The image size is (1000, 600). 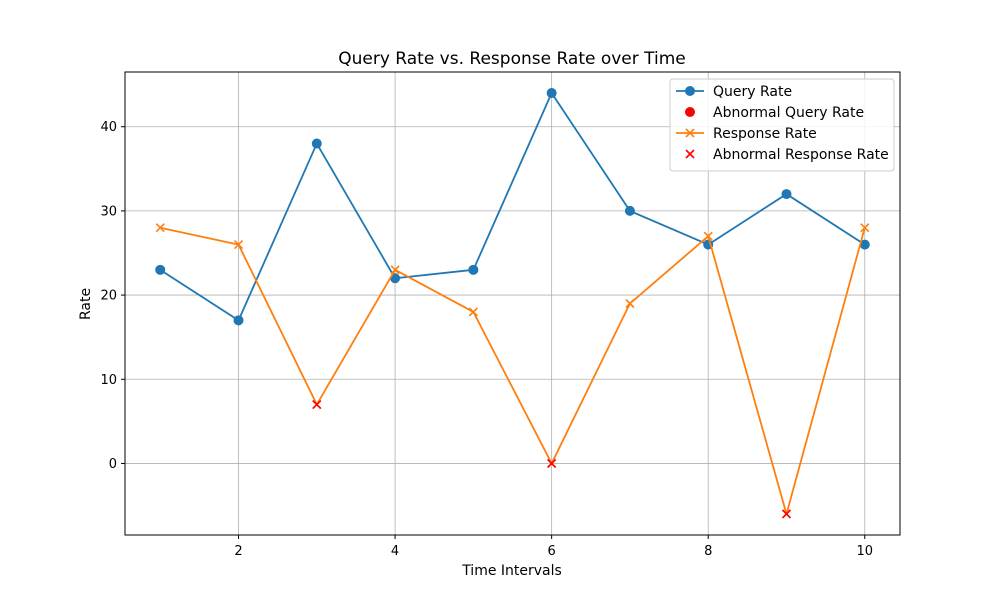 I want to click on y-tick-label: 40, so click(x=108, y=127).